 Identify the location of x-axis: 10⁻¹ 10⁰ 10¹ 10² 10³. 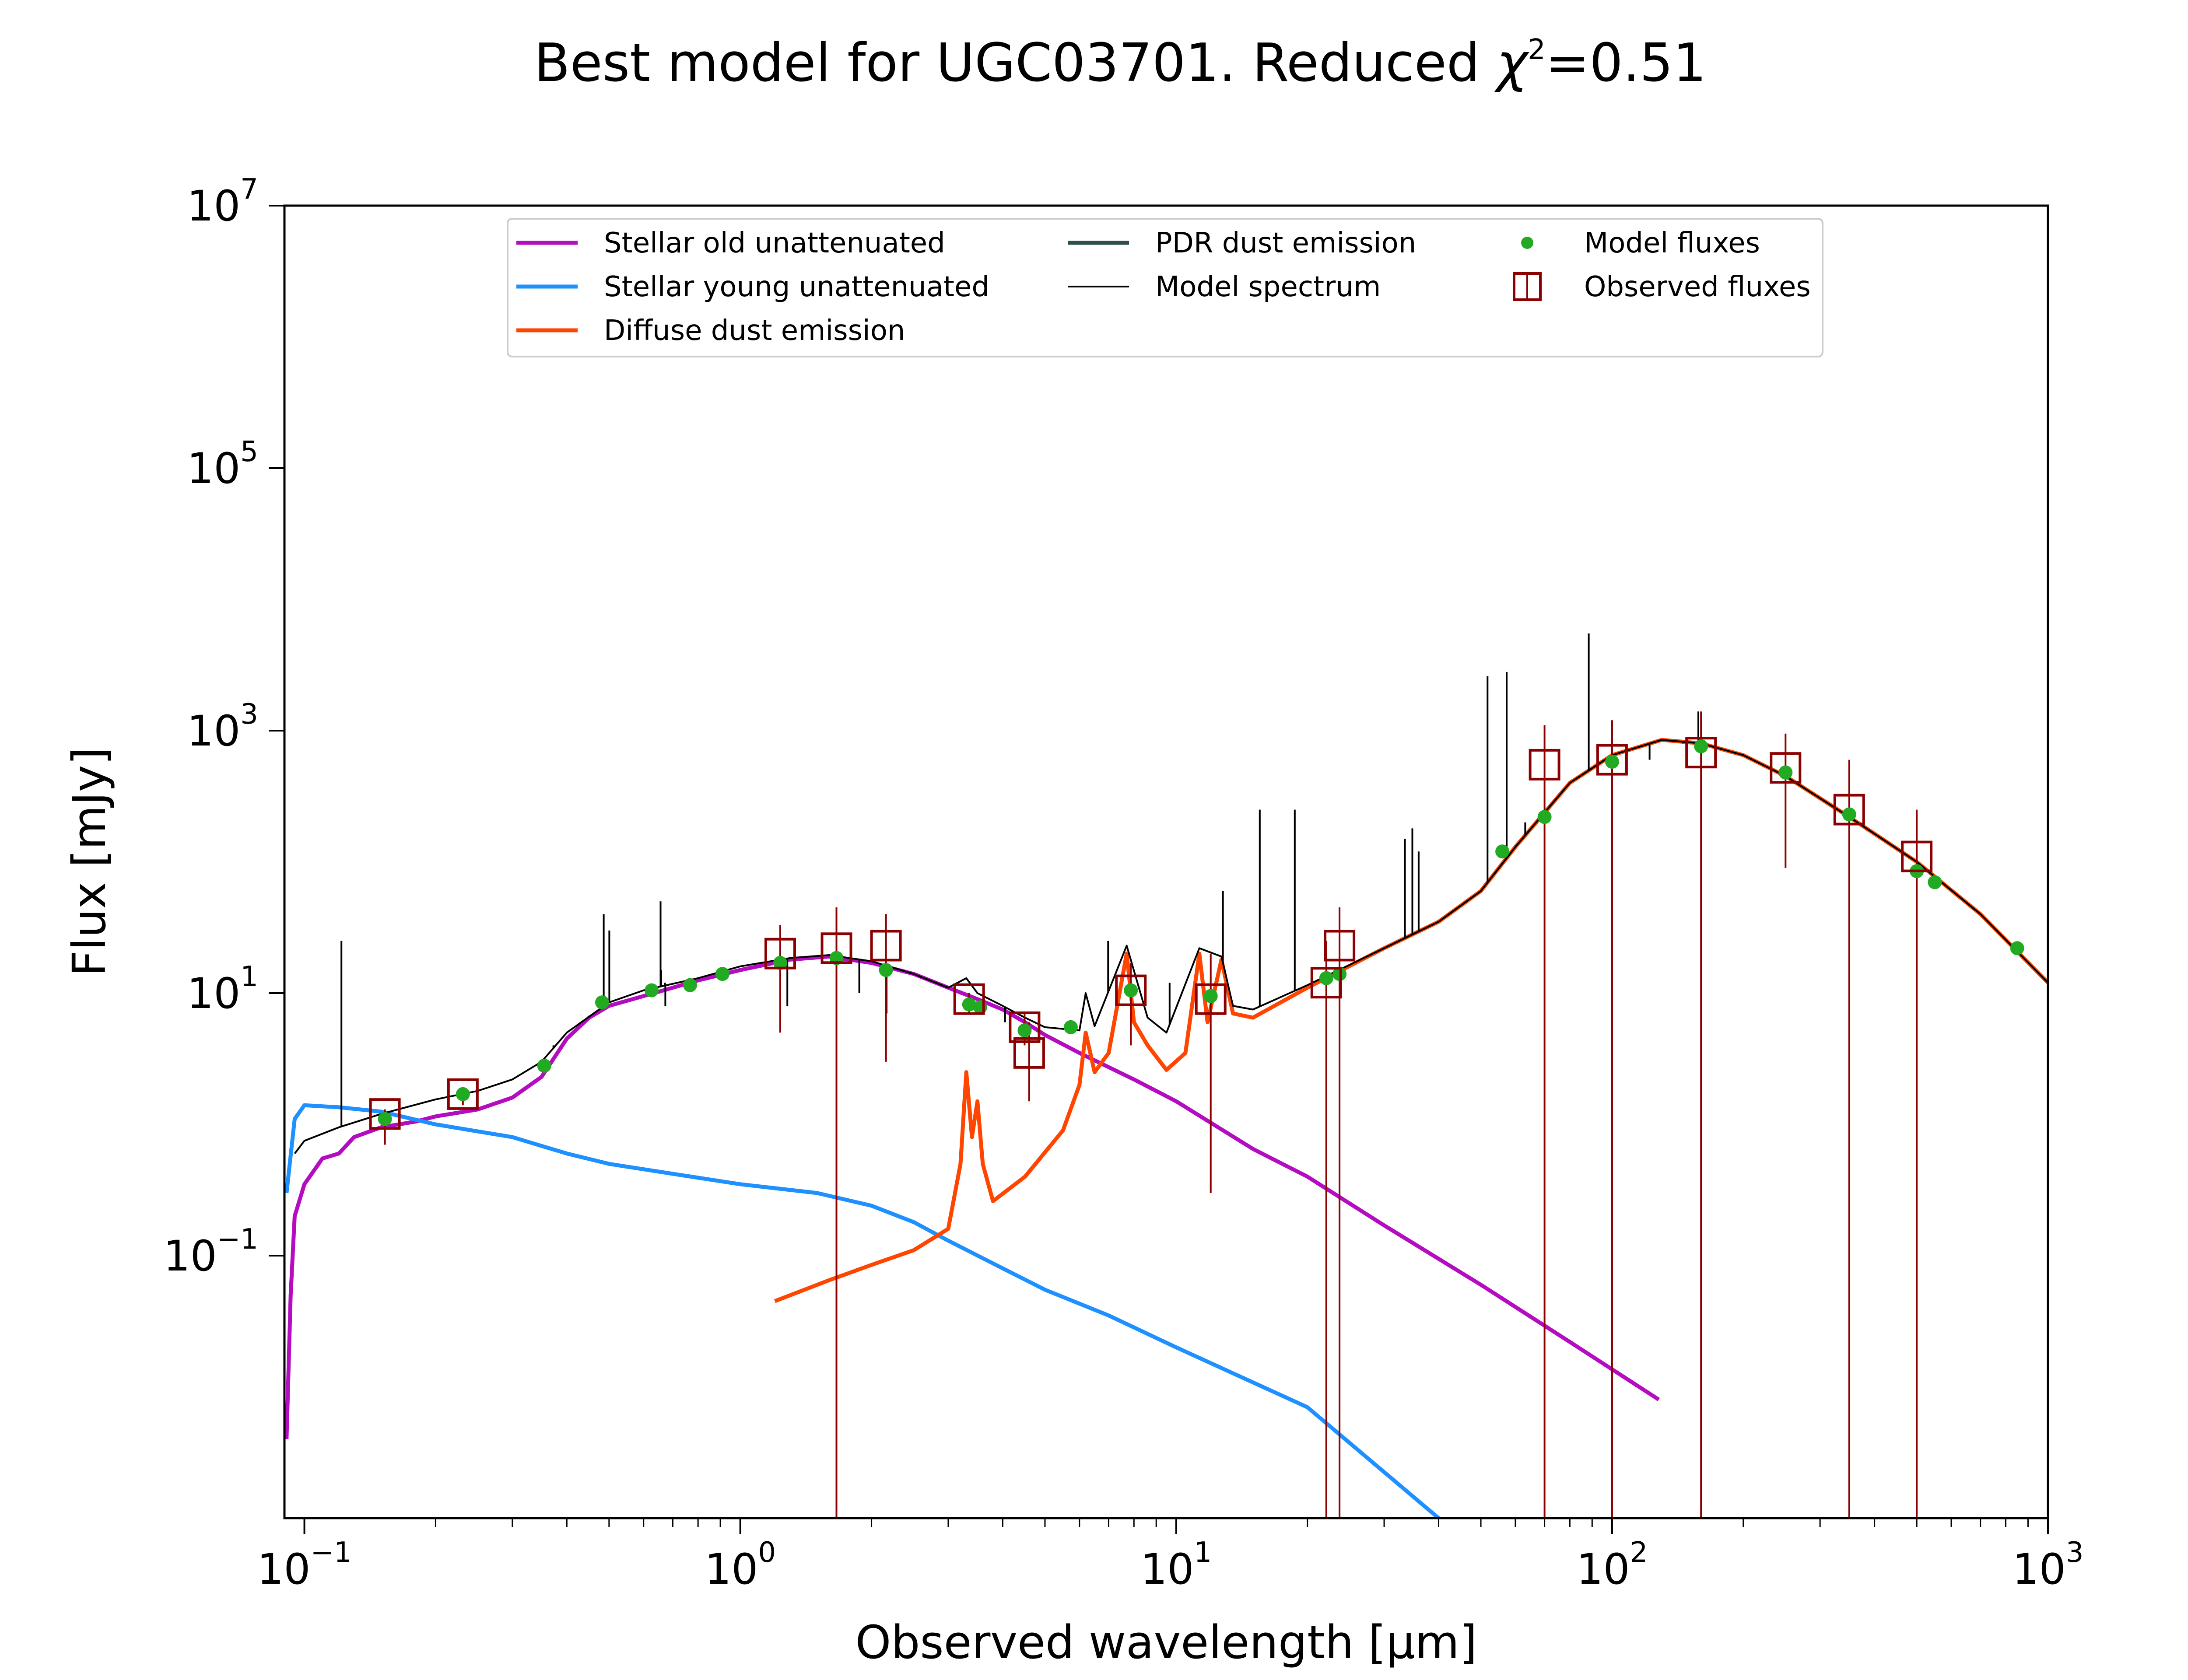
(1170, 1556).